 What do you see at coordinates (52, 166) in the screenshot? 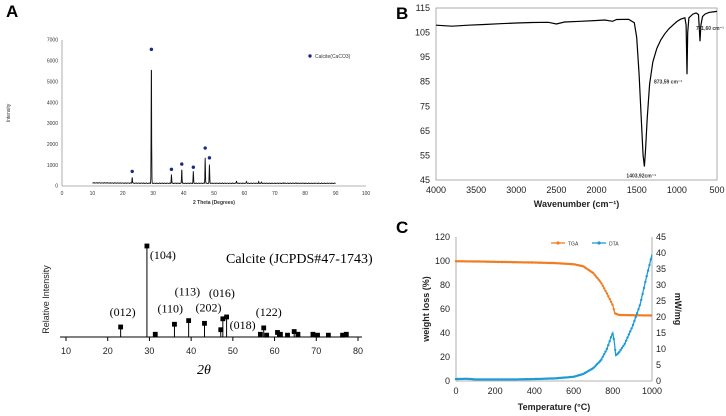
I see `y-tick-label: 1000` at bounding box center [52, 166].